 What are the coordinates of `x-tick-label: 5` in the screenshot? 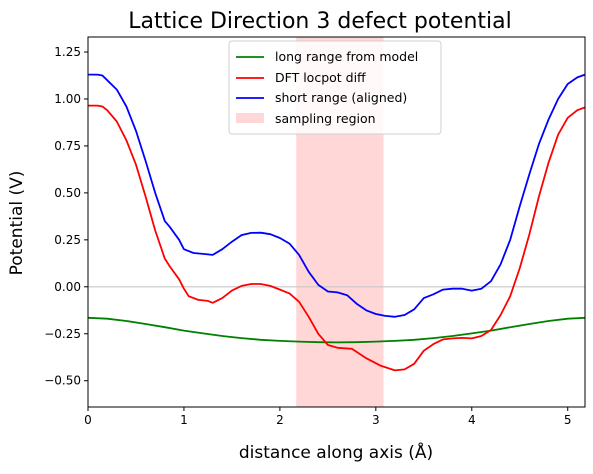 It's located at (568, 420).